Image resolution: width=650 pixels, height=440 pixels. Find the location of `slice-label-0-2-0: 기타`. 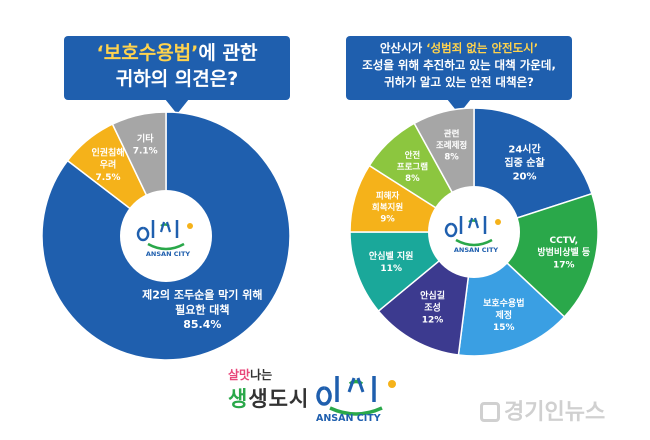

slice-label-0-2-0: 기타 is located at coordinates (145, 138).